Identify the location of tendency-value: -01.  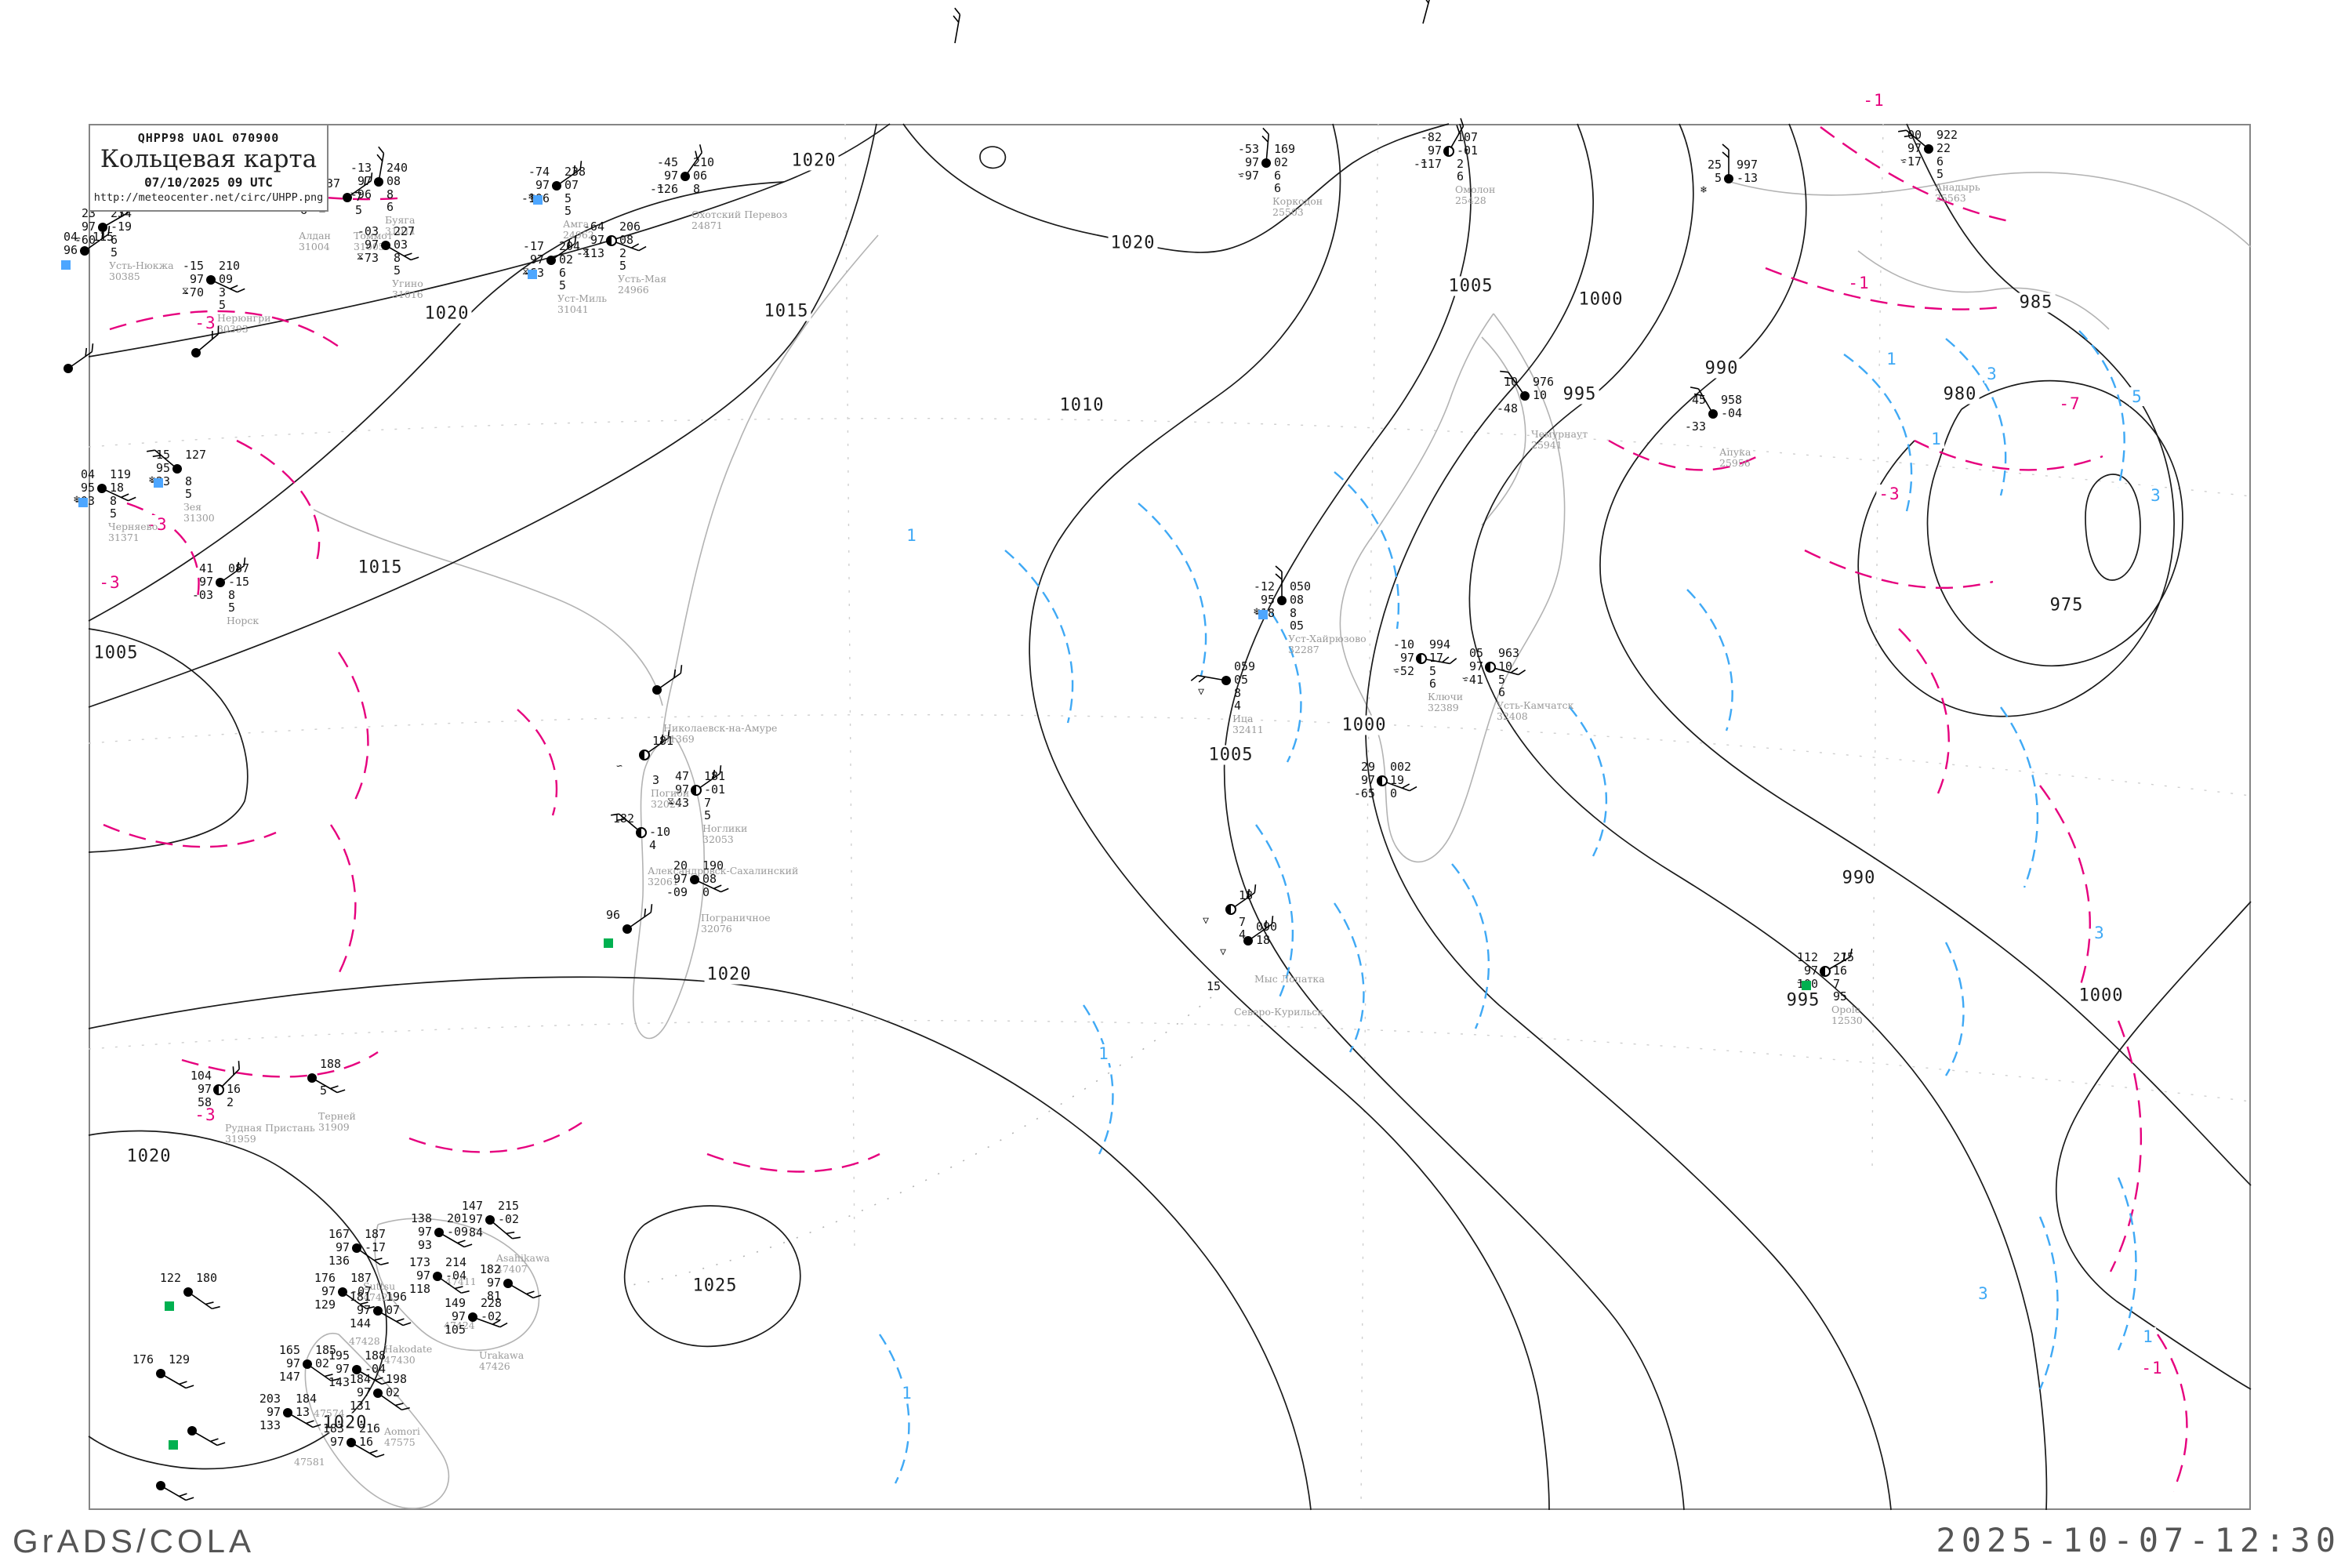
(715, 789).